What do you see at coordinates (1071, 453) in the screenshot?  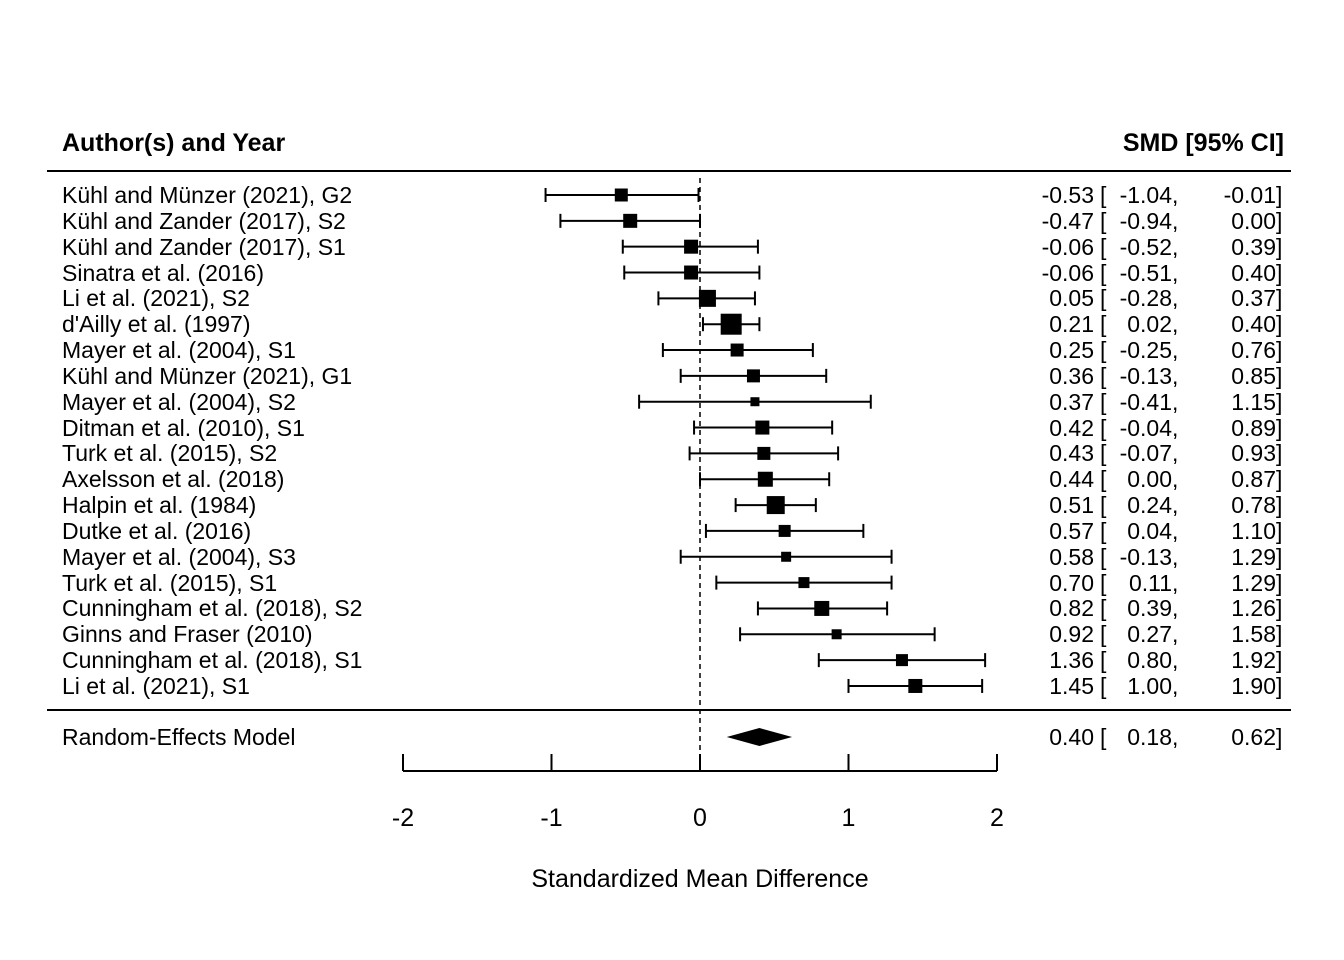 I see `study-estimate: 0.43` at bounding box center [1071, 453].